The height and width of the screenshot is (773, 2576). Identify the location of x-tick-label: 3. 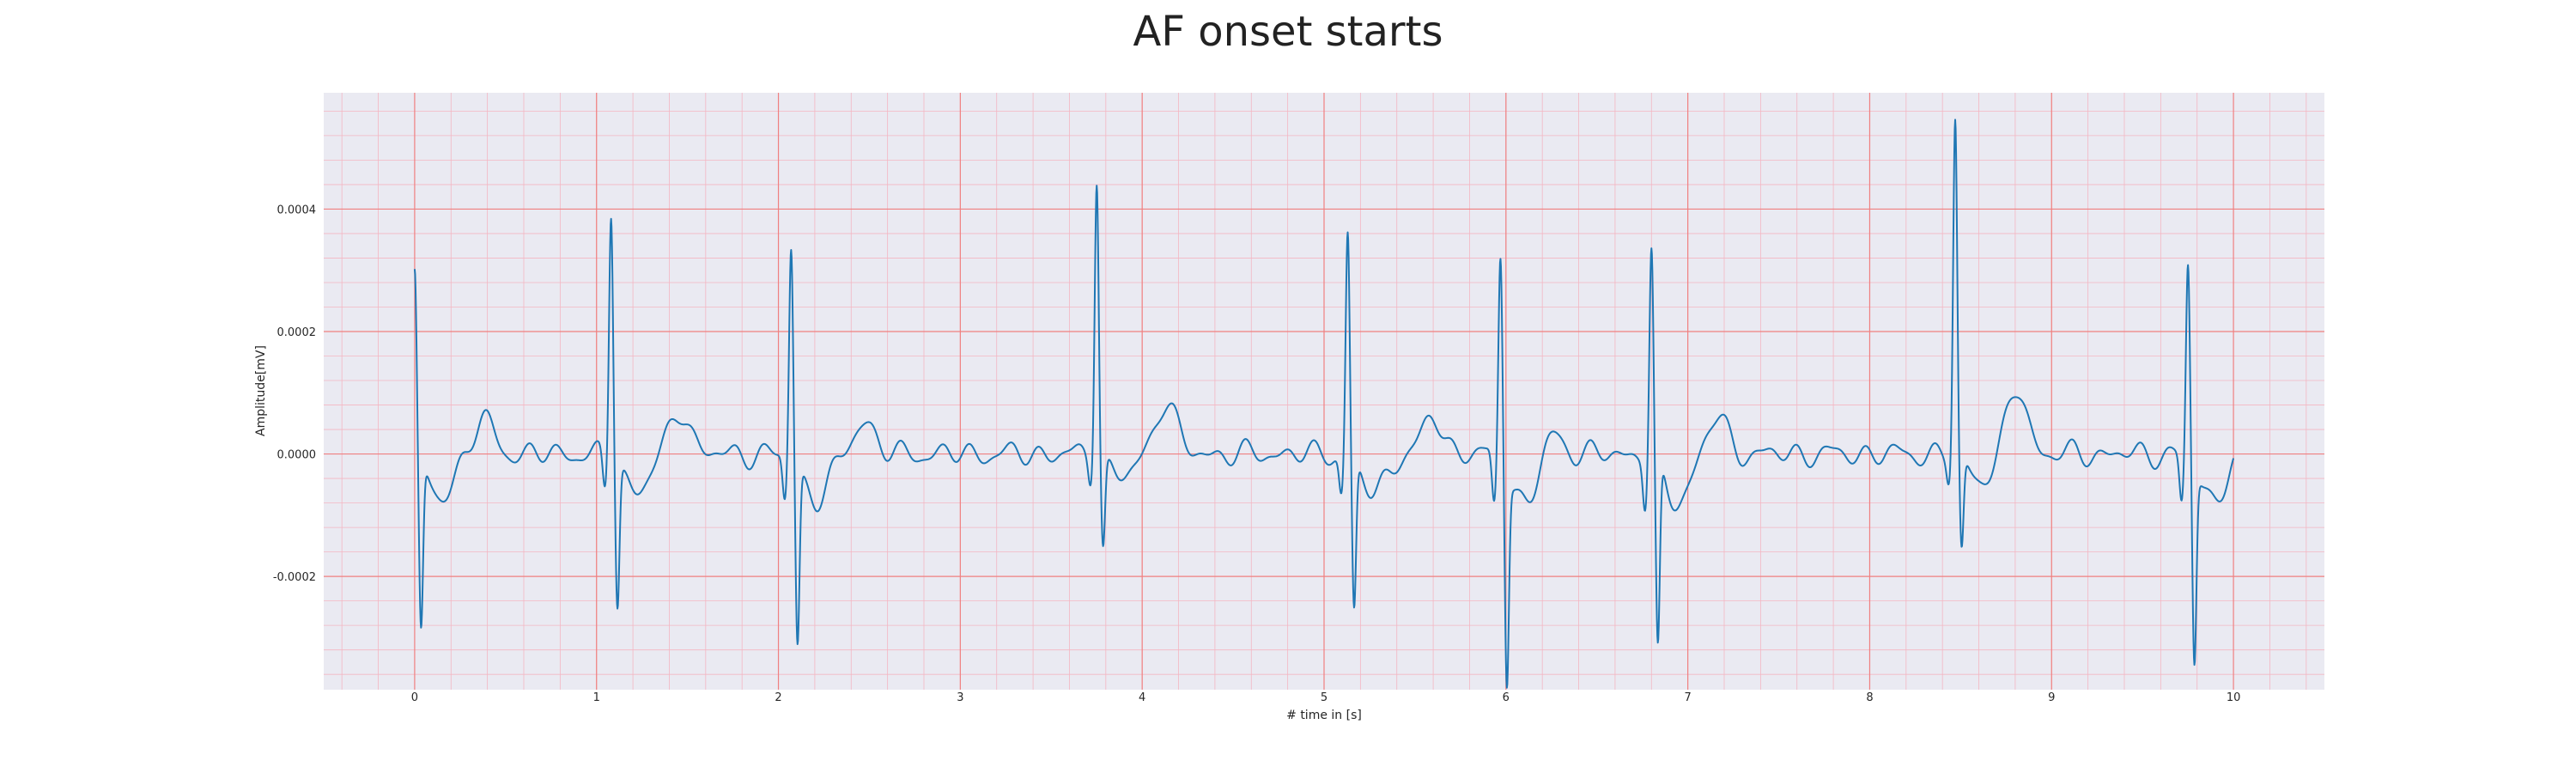
(960, 697).